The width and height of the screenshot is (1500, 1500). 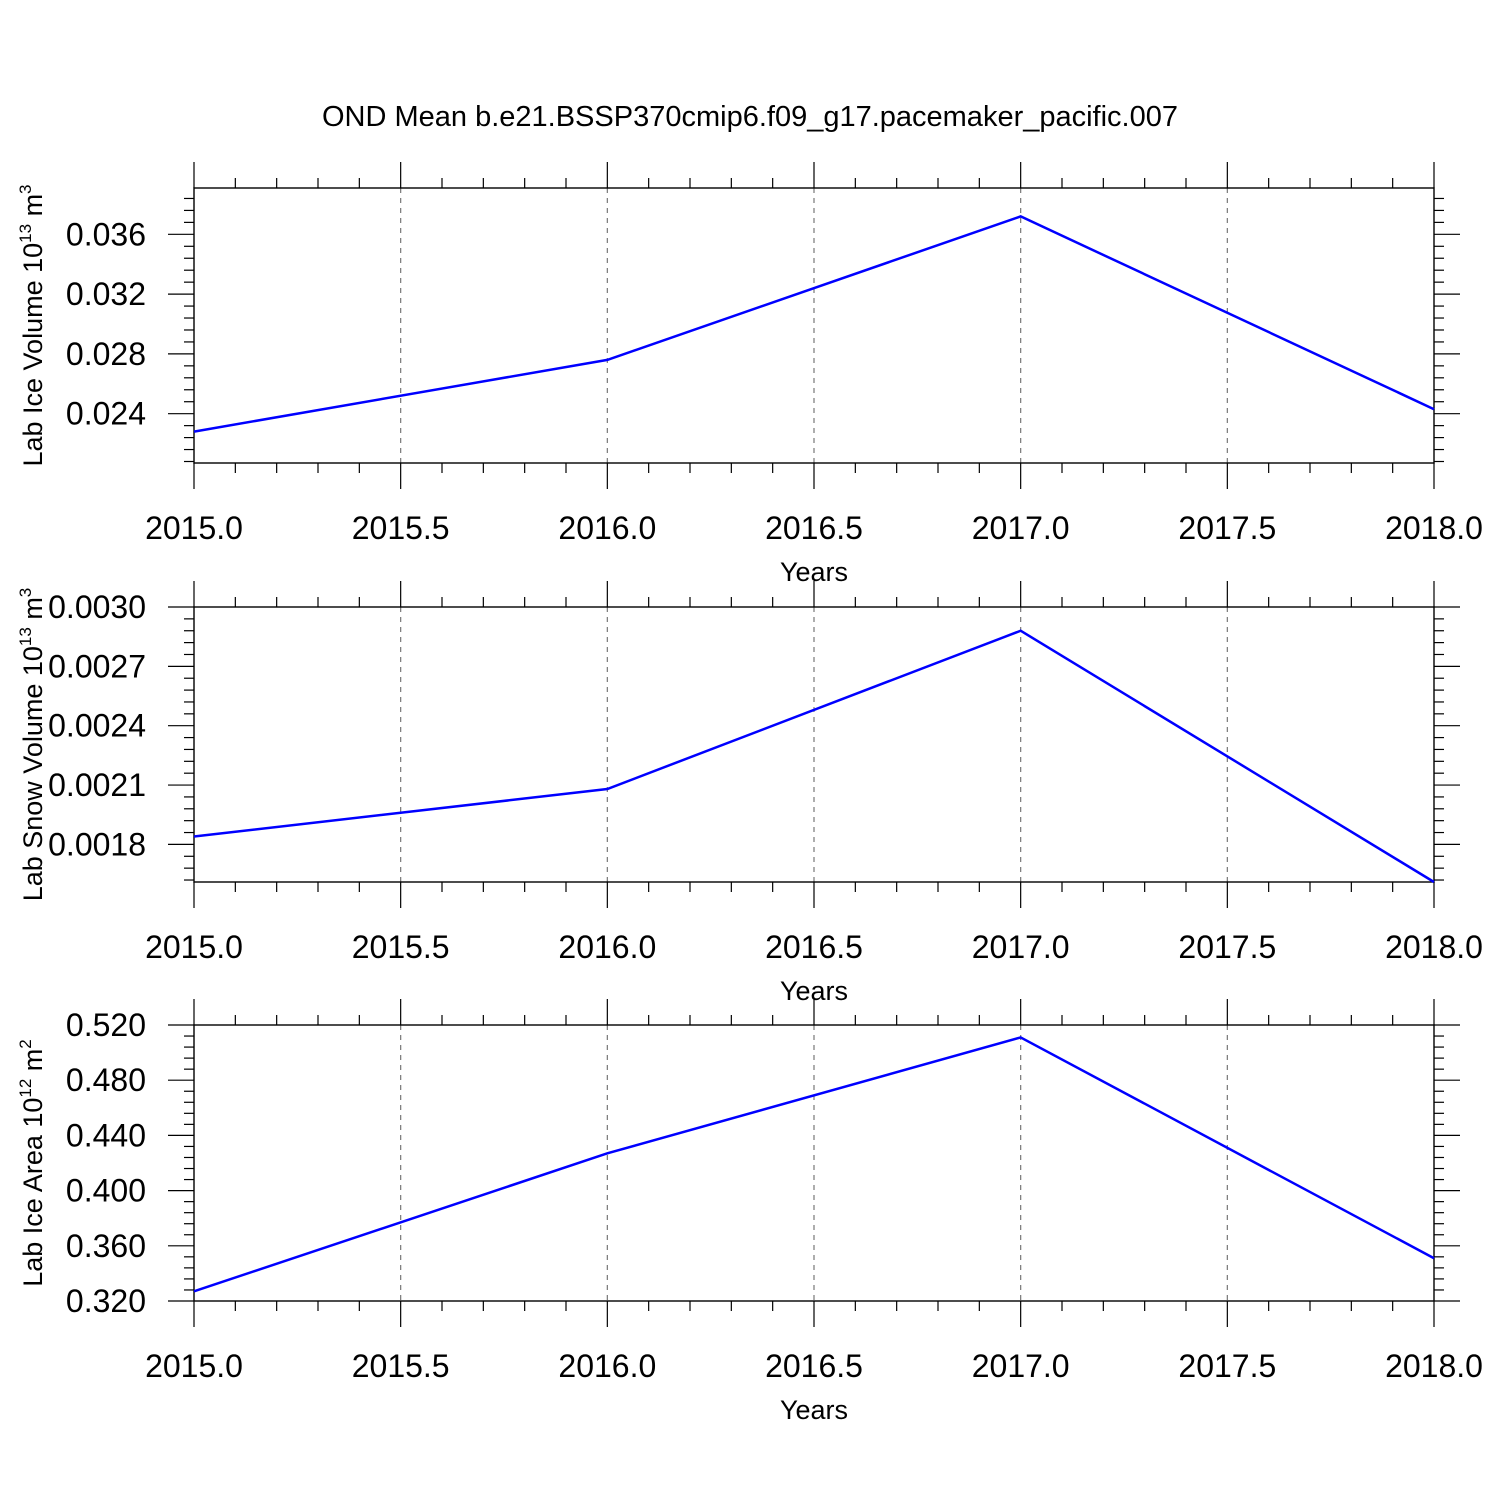 What do you see at coordinates (97, 726) in the screenshot?
I see `y-tick-label: 0.0024` at bounding box center [97, 726].